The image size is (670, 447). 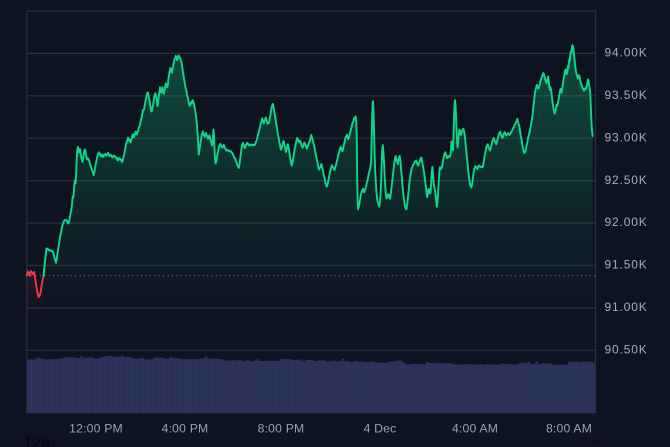 What do you see at coordinates (96, 428) in the screenshot?
I see `svg-text: 12:00 PM` at bounding box center [96, 428].